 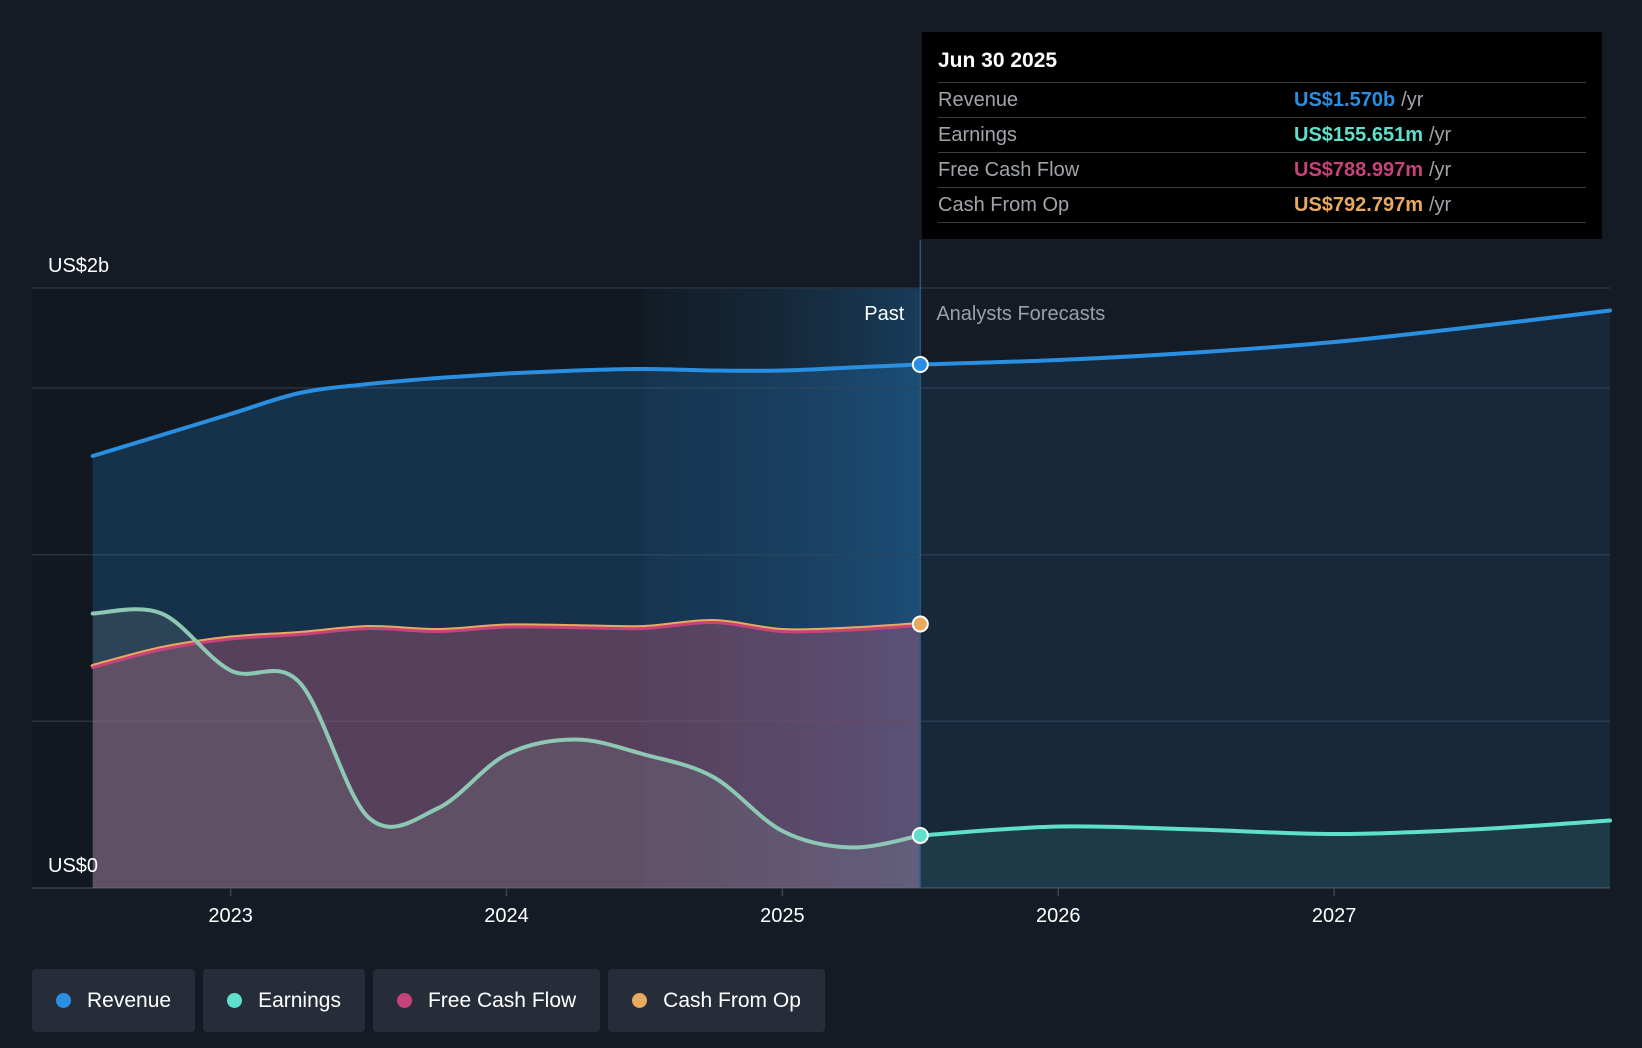 I want to click on tooltip-name: Earnings, so click(x=977, y=134).